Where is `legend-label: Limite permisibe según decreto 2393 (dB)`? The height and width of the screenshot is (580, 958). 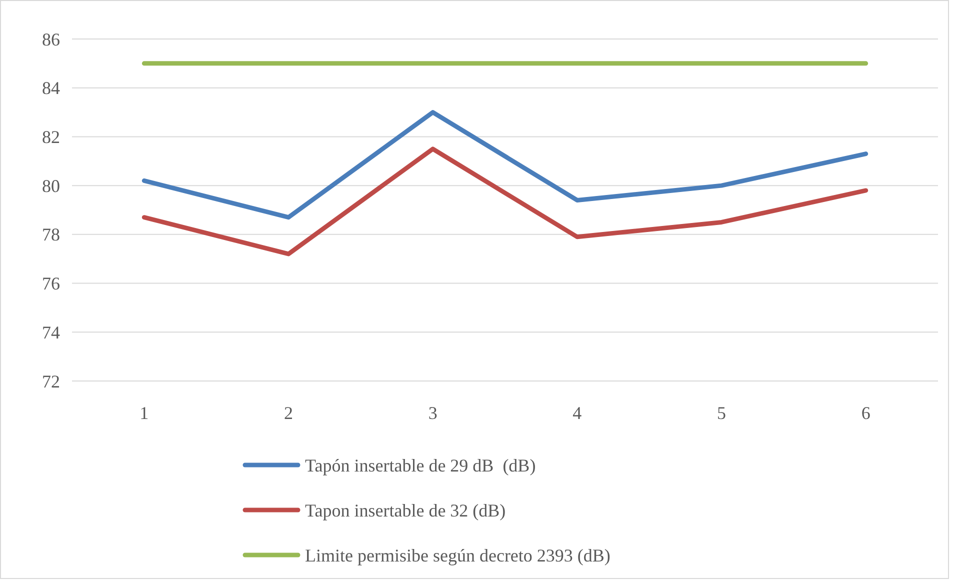
legend-label: Limite permisibe según decreto 2393 (dB) is located at coordinates (457, 555).